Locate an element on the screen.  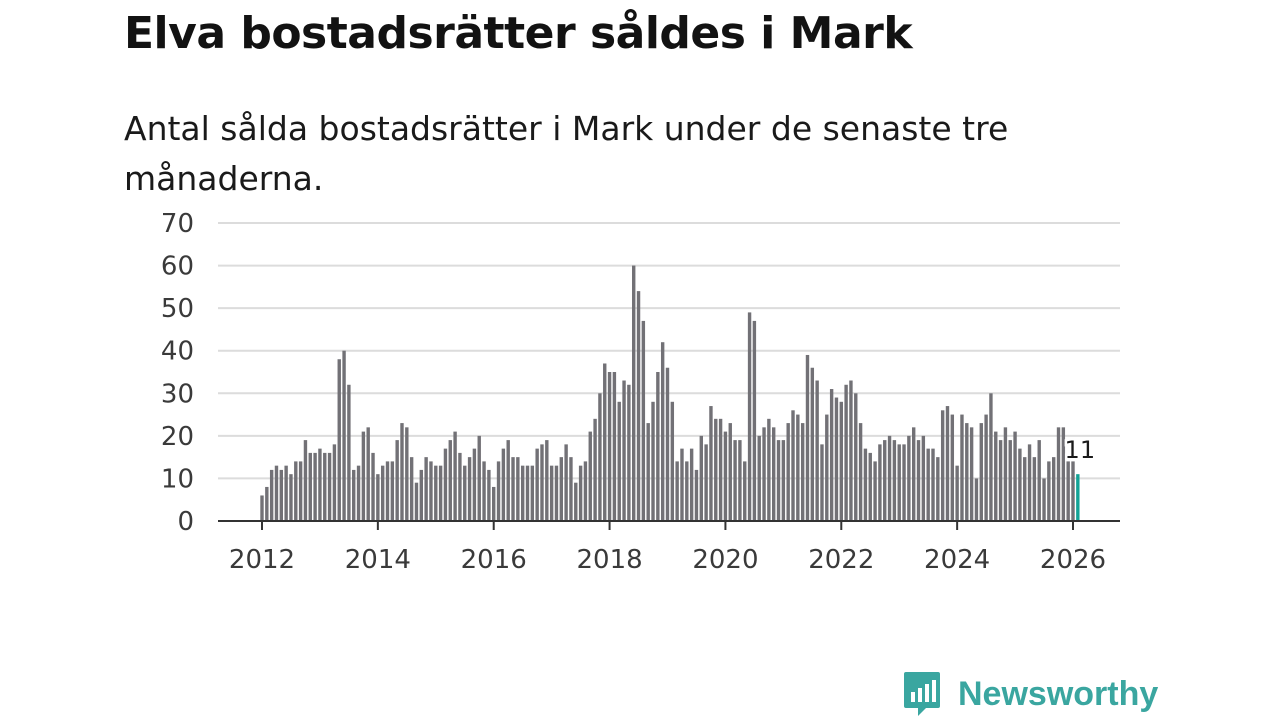
y-tick-label: 40 is located at coordinates (177, 352).